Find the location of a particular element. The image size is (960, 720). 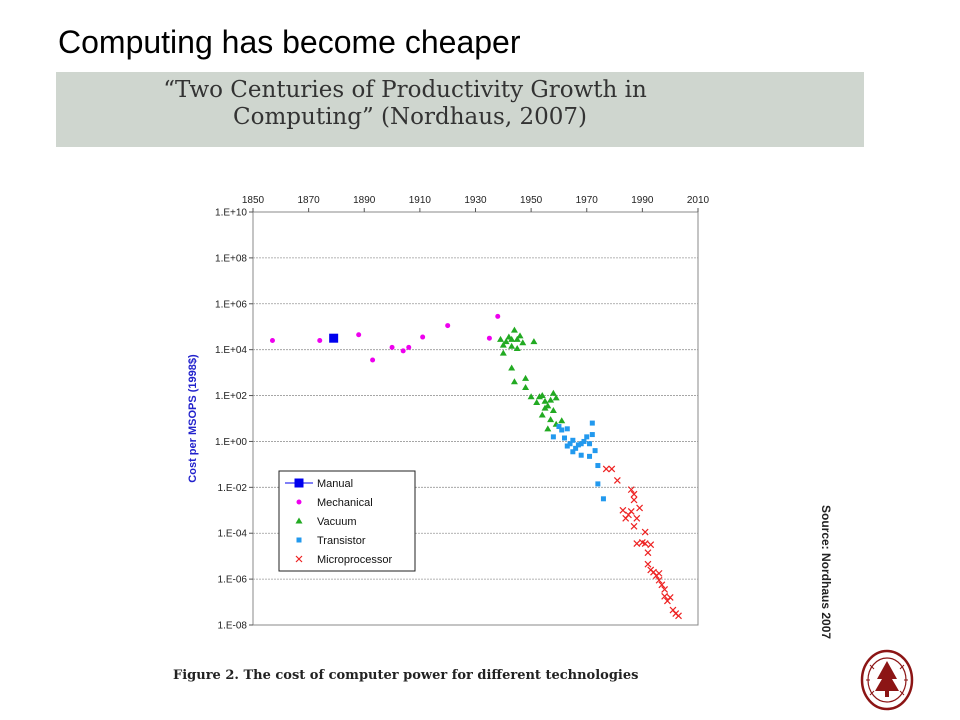

x-tick-label: 1950 is located at coordinates (531, 200).